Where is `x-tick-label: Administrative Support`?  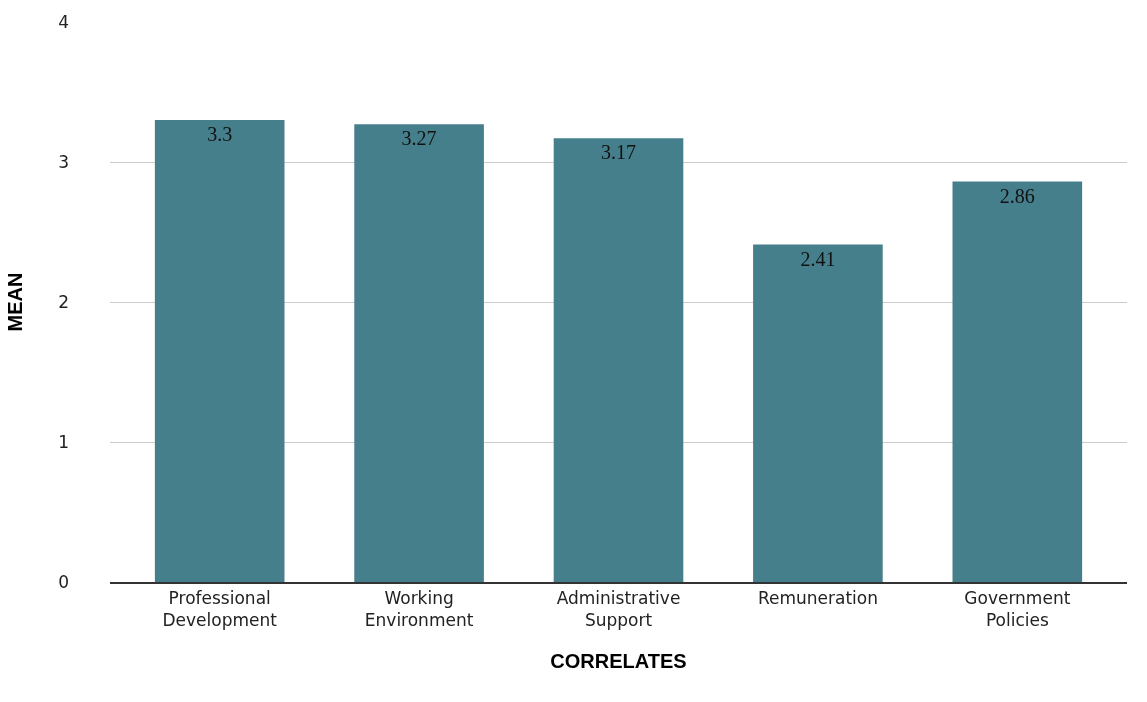 x-tick-label: Administrative Support is located at coordinates (618, 609).